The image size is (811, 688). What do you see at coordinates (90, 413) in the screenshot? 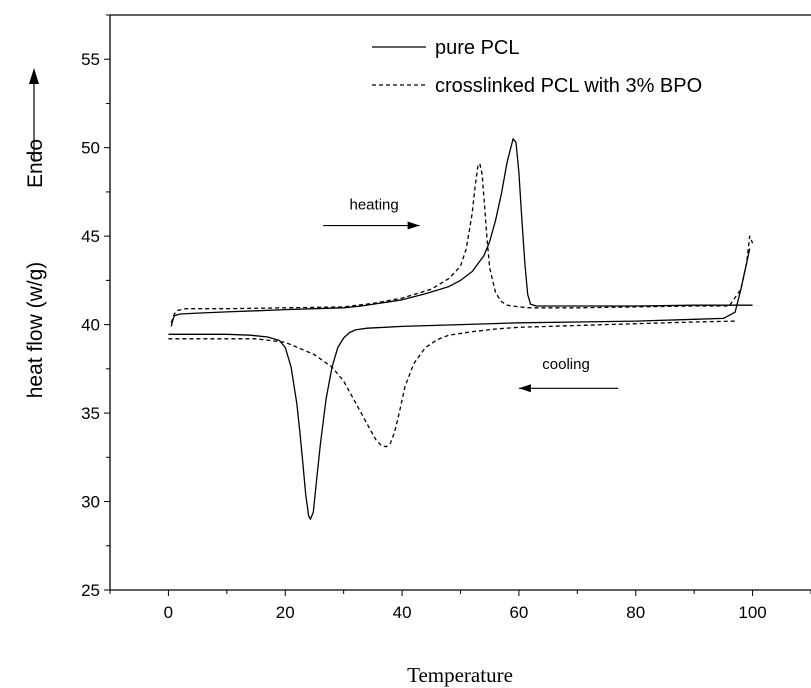
I see `y-tick-label: 35` at bounding box center [90, 413].